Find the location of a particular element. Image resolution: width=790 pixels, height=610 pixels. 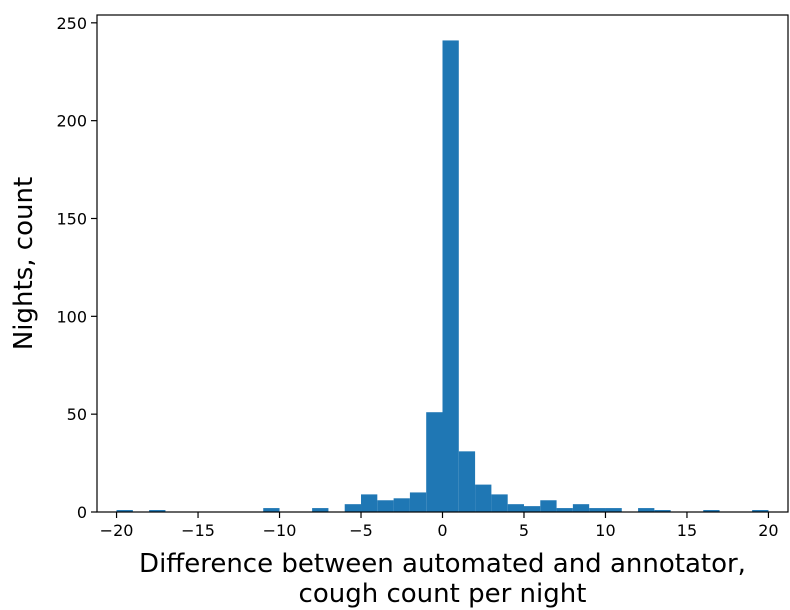

x-tick-label: 15 is located at coordinates (687, 530).